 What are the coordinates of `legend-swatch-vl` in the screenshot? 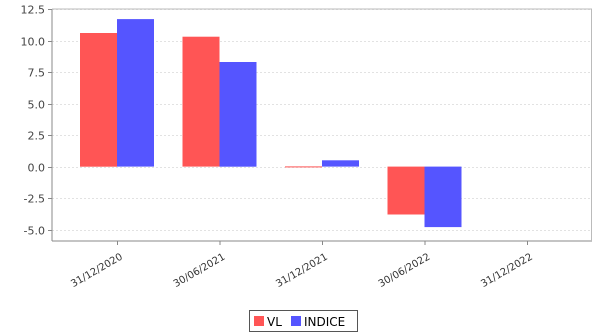 It's located at (259, 321).